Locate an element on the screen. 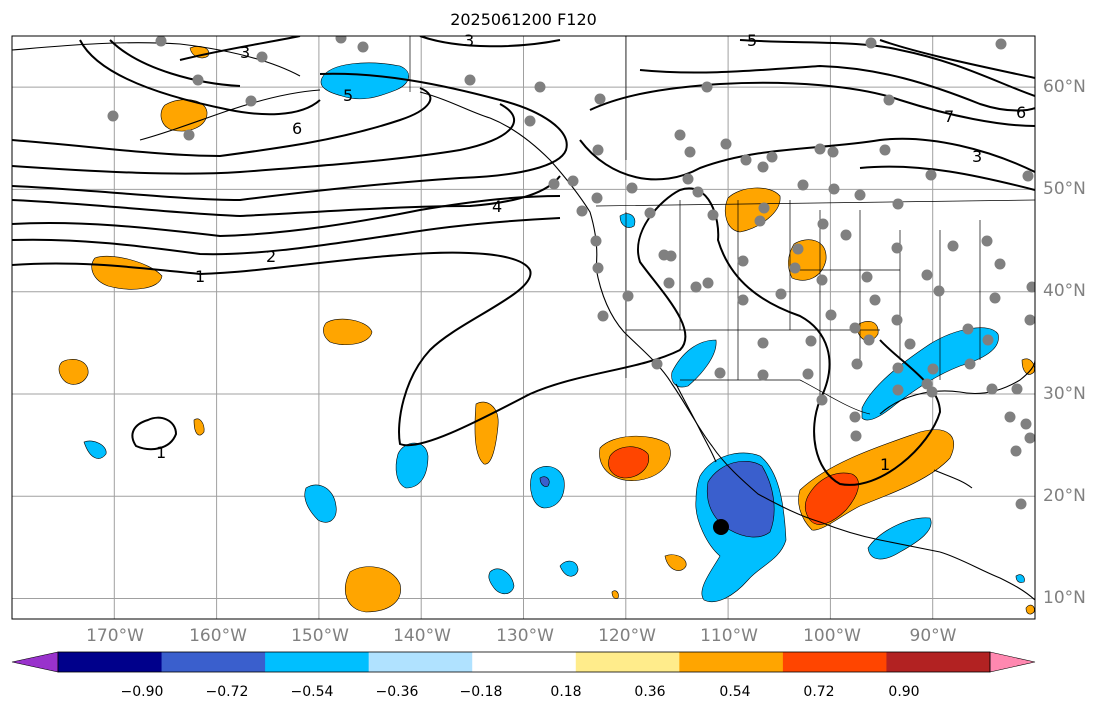 The width and height of the screenshot is (1105, 712). anomaly-cyan-alaska is located at coordinates (364, 81).